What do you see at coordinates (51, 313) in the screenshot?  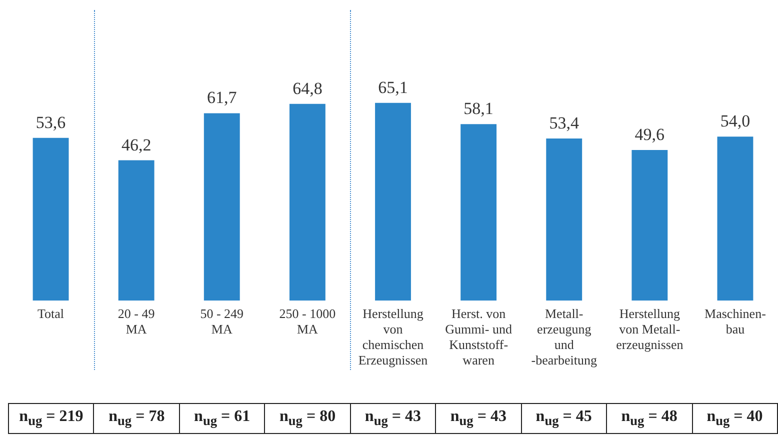 I see `x-tick-label: Total` at bounding box center [51, 313].